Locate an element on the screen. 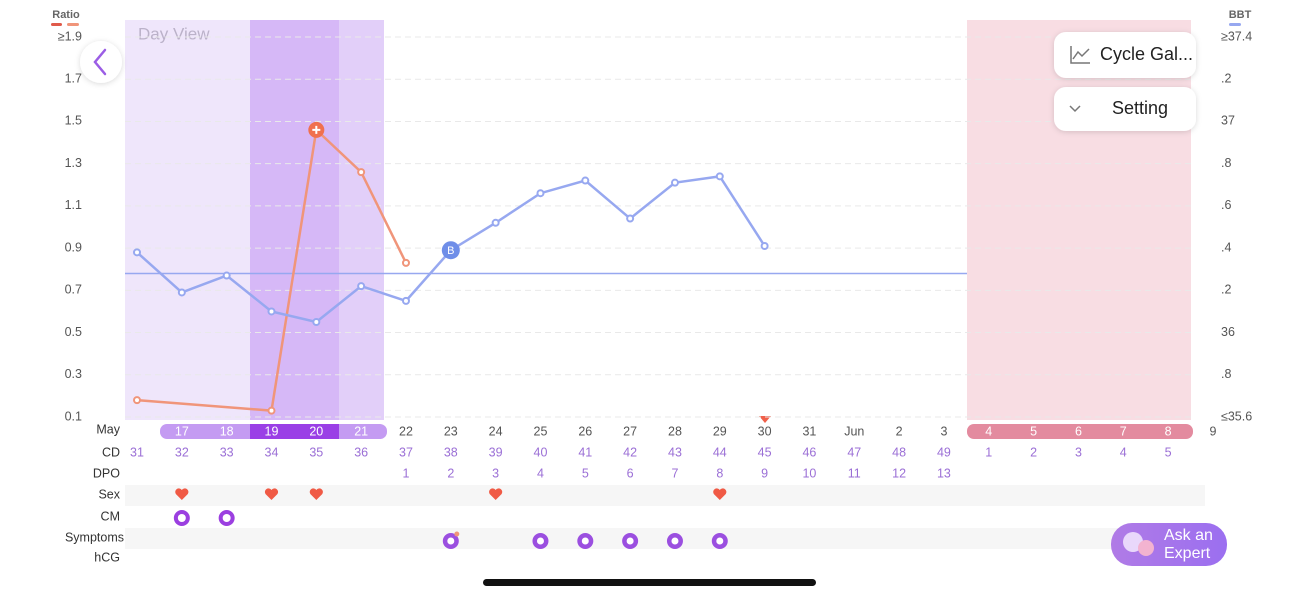  dpo-label: 4 is located at coordinates (540, 473).